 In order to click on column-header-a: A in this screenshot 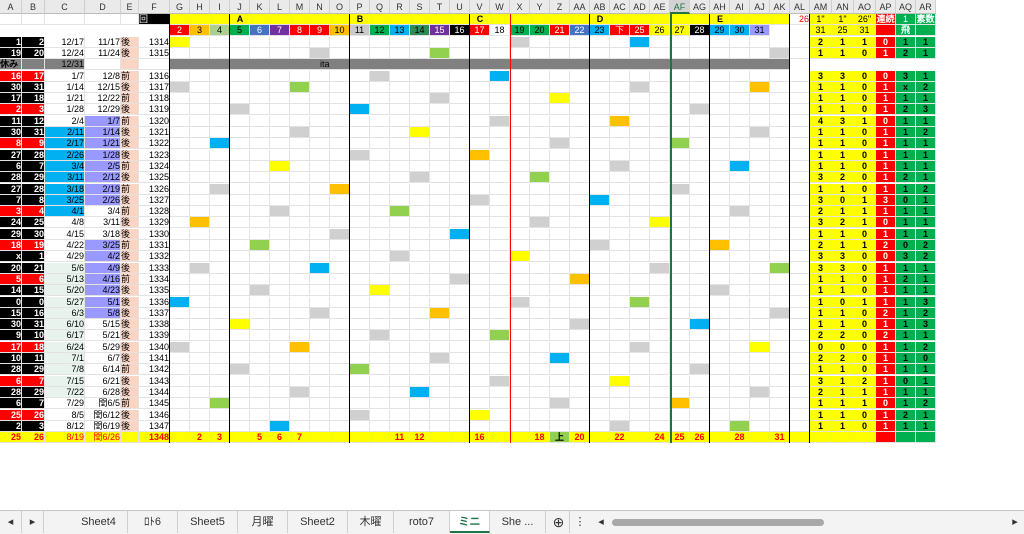, I will do `click(11, 7)`.